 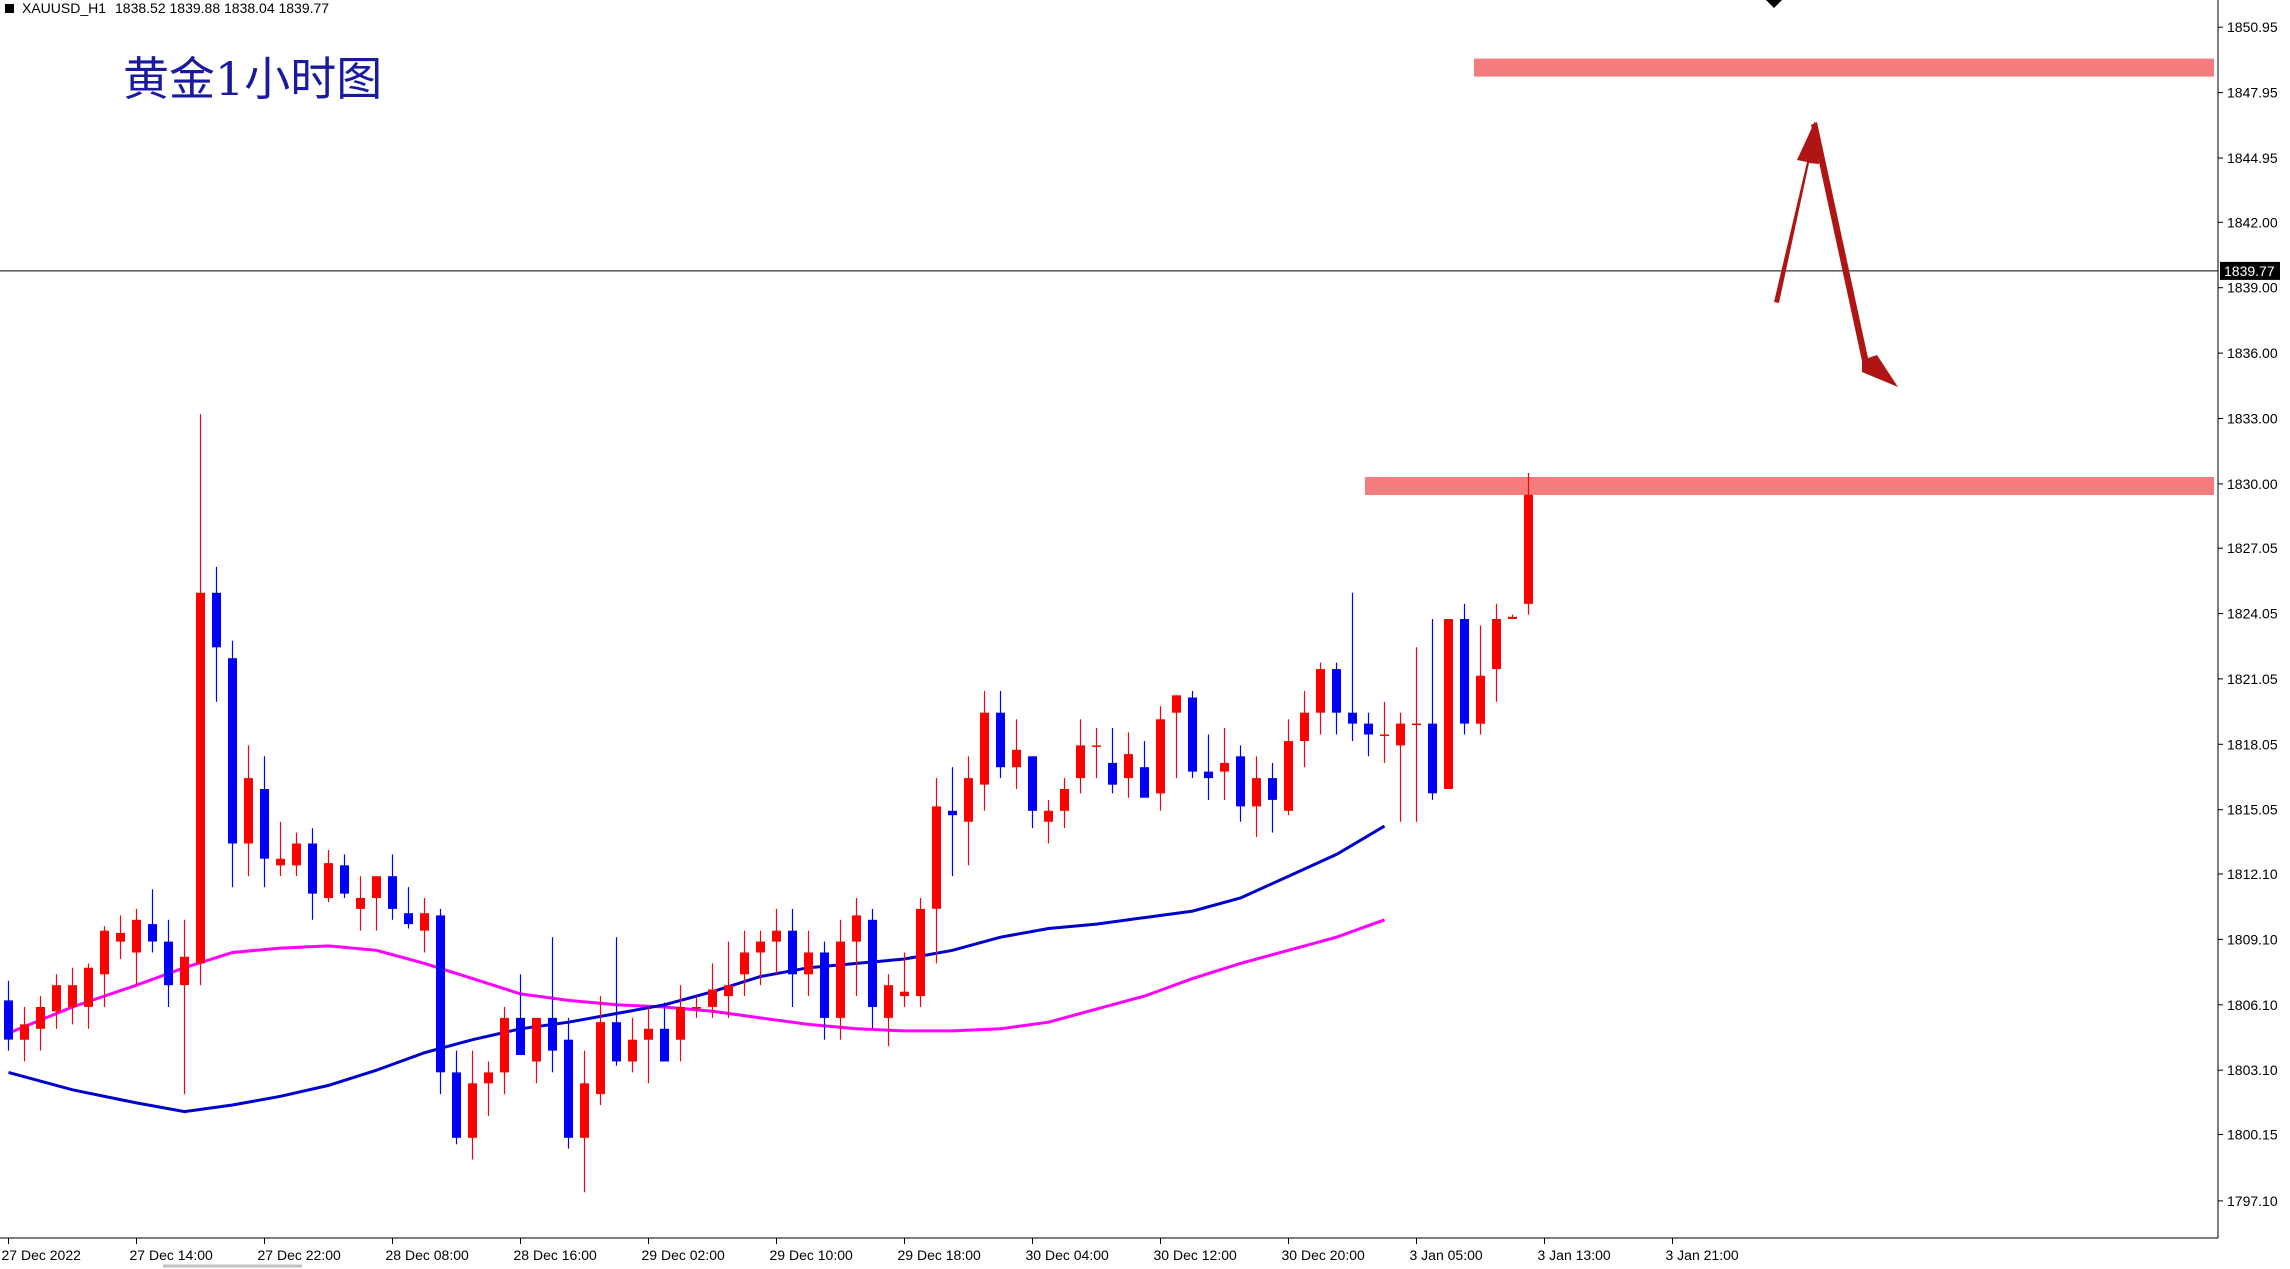 I want to click on x-tick-label: 3 Jan 21:00, so click(x=1702, y=1255).